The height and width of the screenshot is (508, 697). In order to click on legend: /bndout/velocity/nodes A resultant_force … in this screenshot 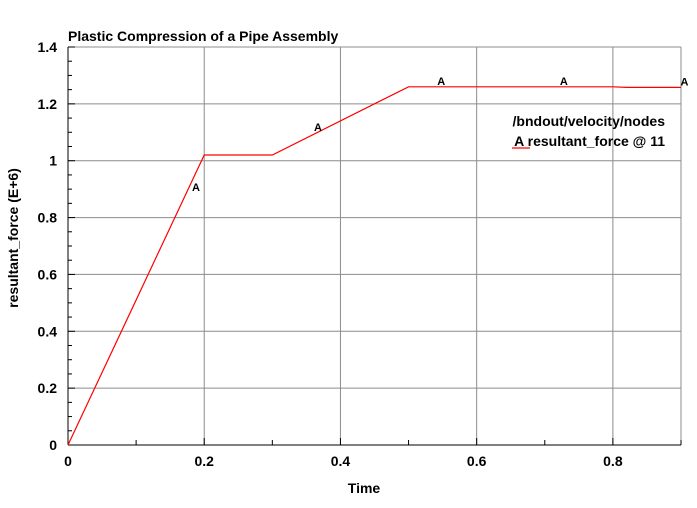, I will do `click(588, 131)`.